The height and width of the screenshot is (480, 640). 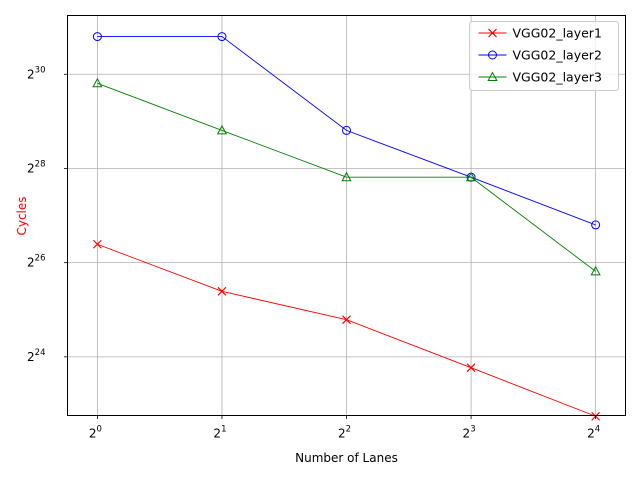 What do you see at coordinates (36, 167) in the screenshot?
I see `y-tick-label: 228` at bounding box center [36, 167].